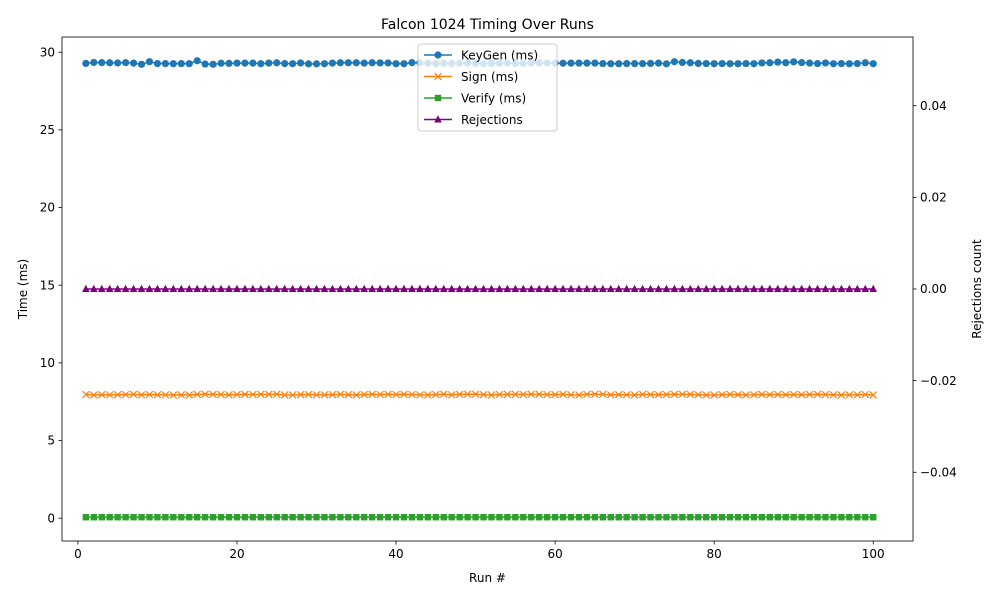  I want to click on series-verify-ms, so click(479, 517).